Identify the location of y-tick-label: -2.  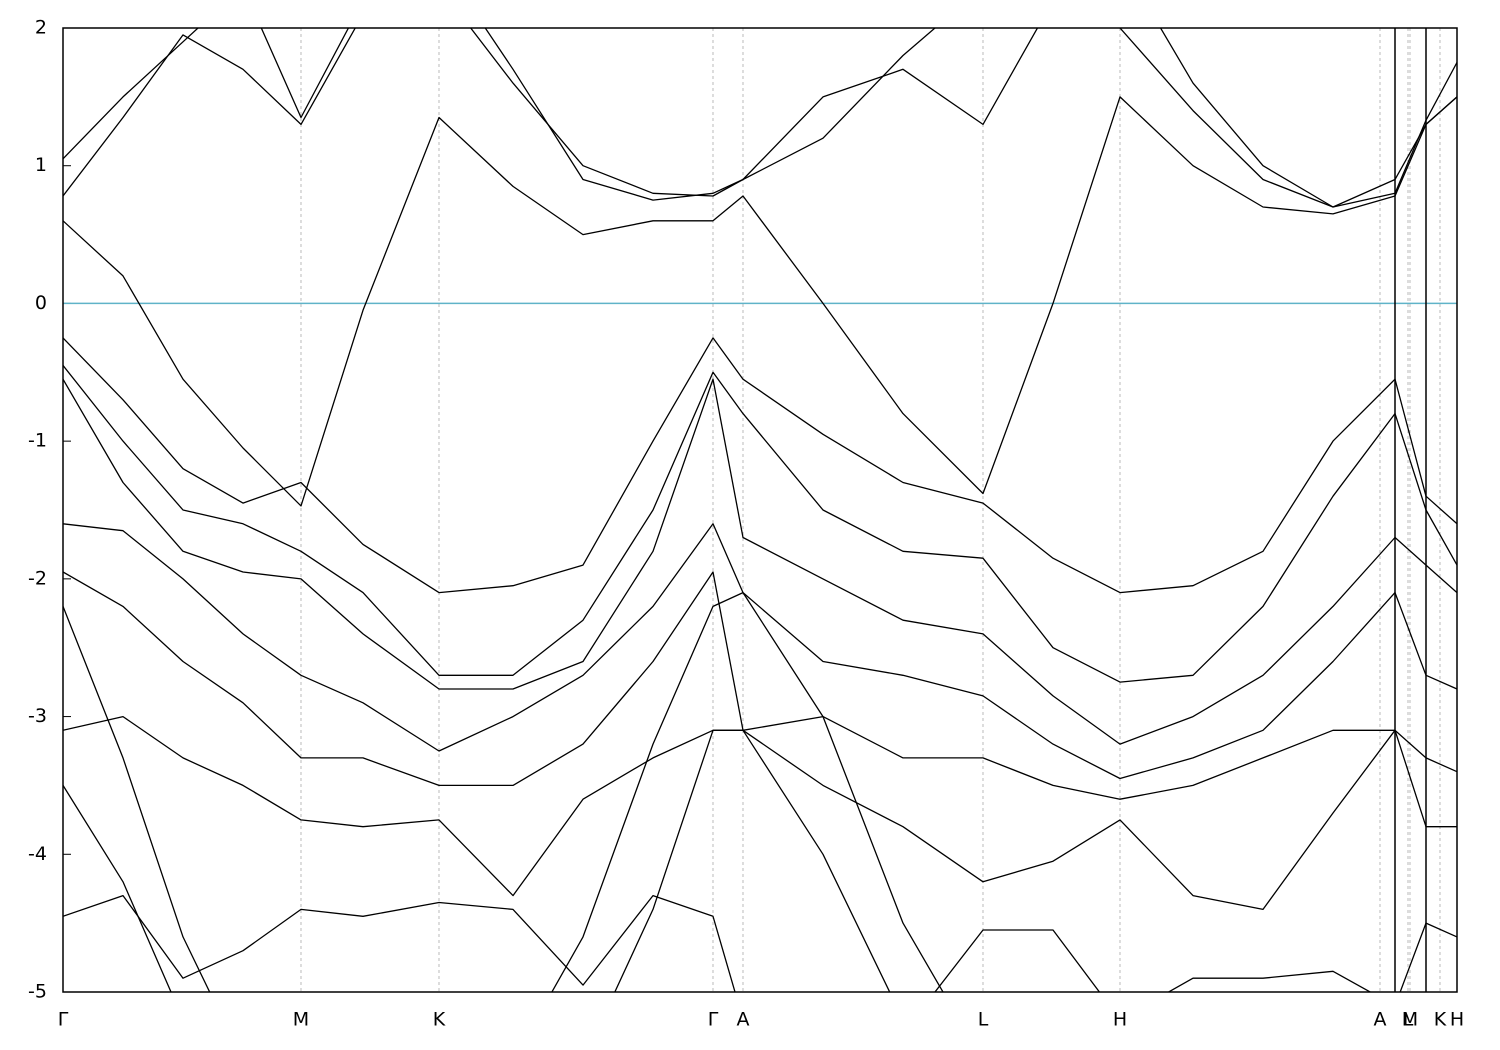
(37, 578).